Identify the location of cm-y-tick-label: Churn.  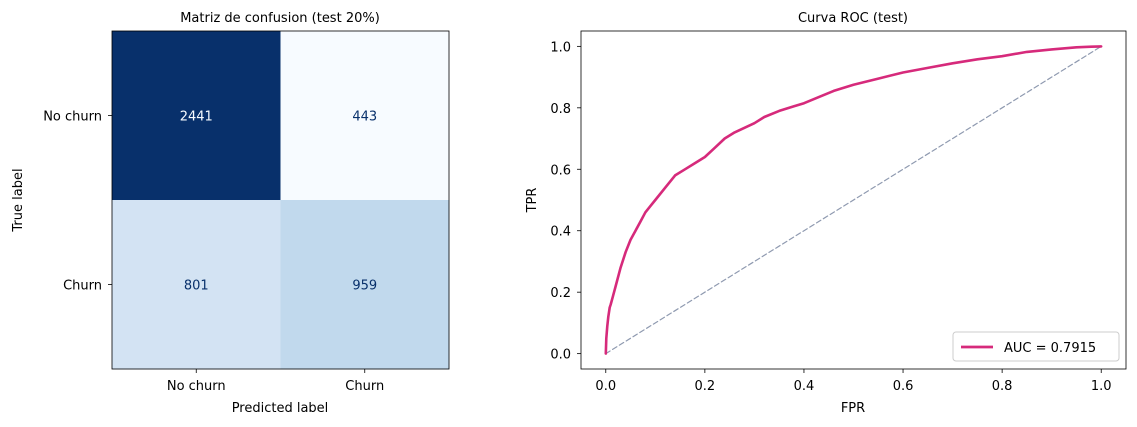
(82, 286).